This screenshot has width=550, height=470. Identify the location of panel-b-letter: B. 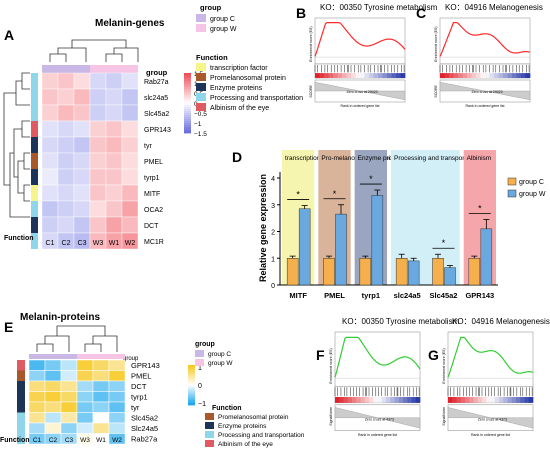
(301, 13).